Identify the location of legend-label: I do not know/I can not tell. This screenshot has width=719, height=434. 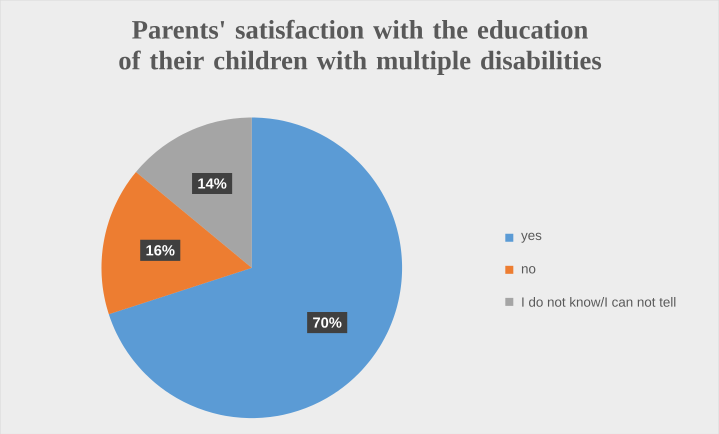
(599, 301).